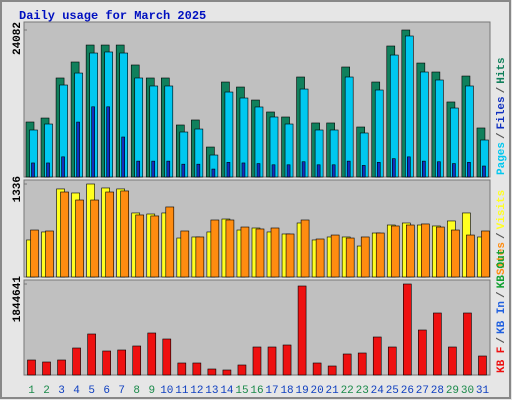 Image resolution: width=512 pixels, height=400 pixels. What do you see at coordinates (437, 391) in the screenshot?
I see `x-tick-label: 28` at bounding box center [437, 391].